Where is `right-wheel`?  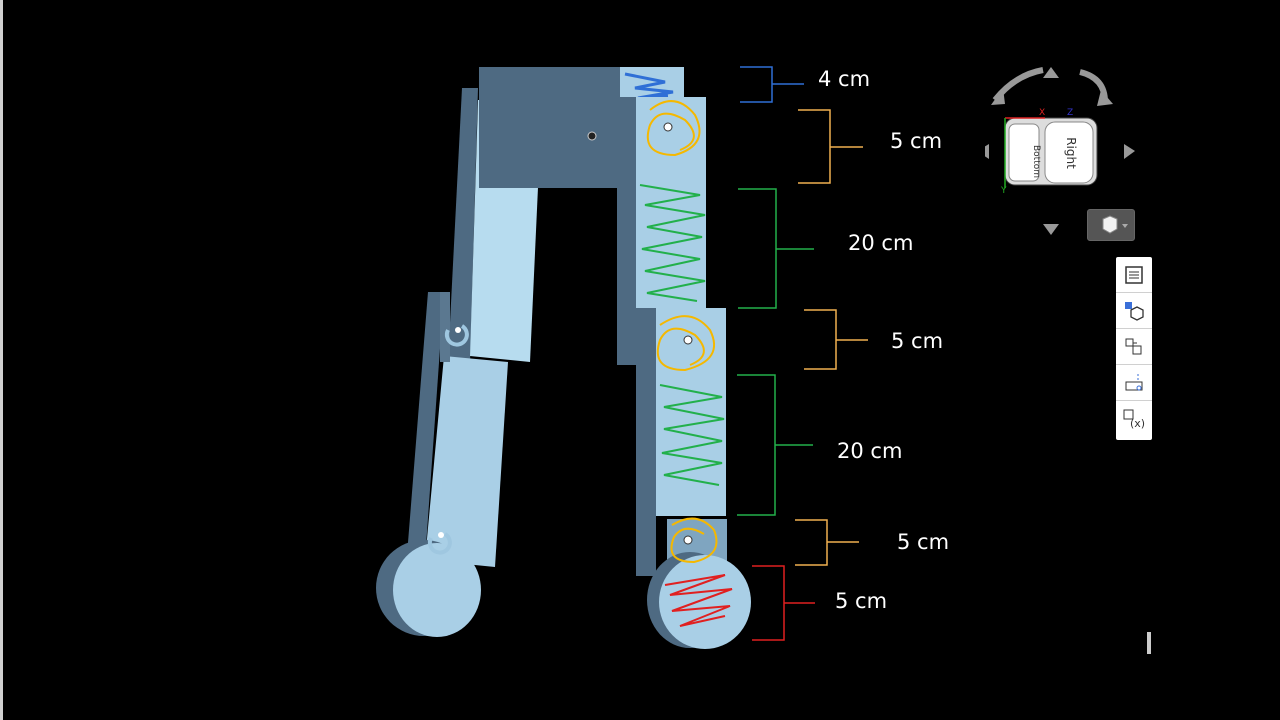 right-wheel is located at coordinates (705, 602).